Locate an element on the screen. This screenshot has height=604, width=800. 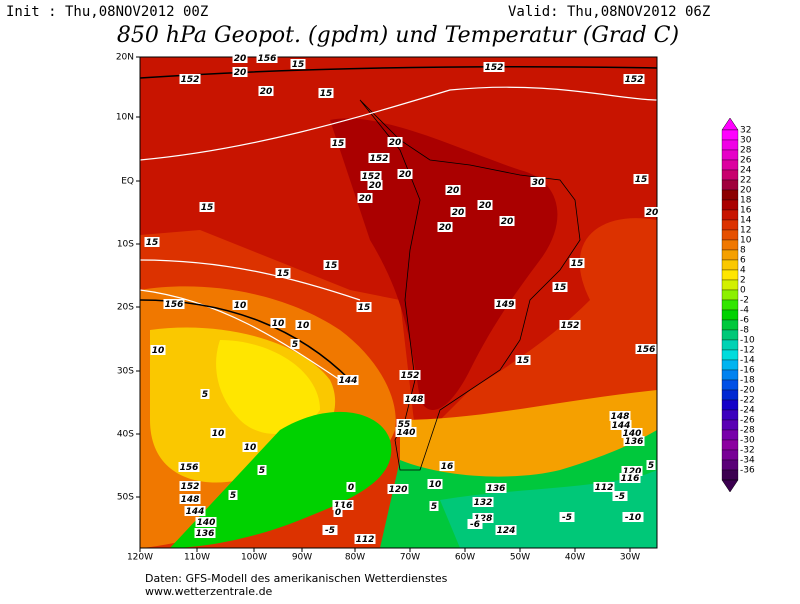
lon-label: 110W is located at coordinates (197, 558).